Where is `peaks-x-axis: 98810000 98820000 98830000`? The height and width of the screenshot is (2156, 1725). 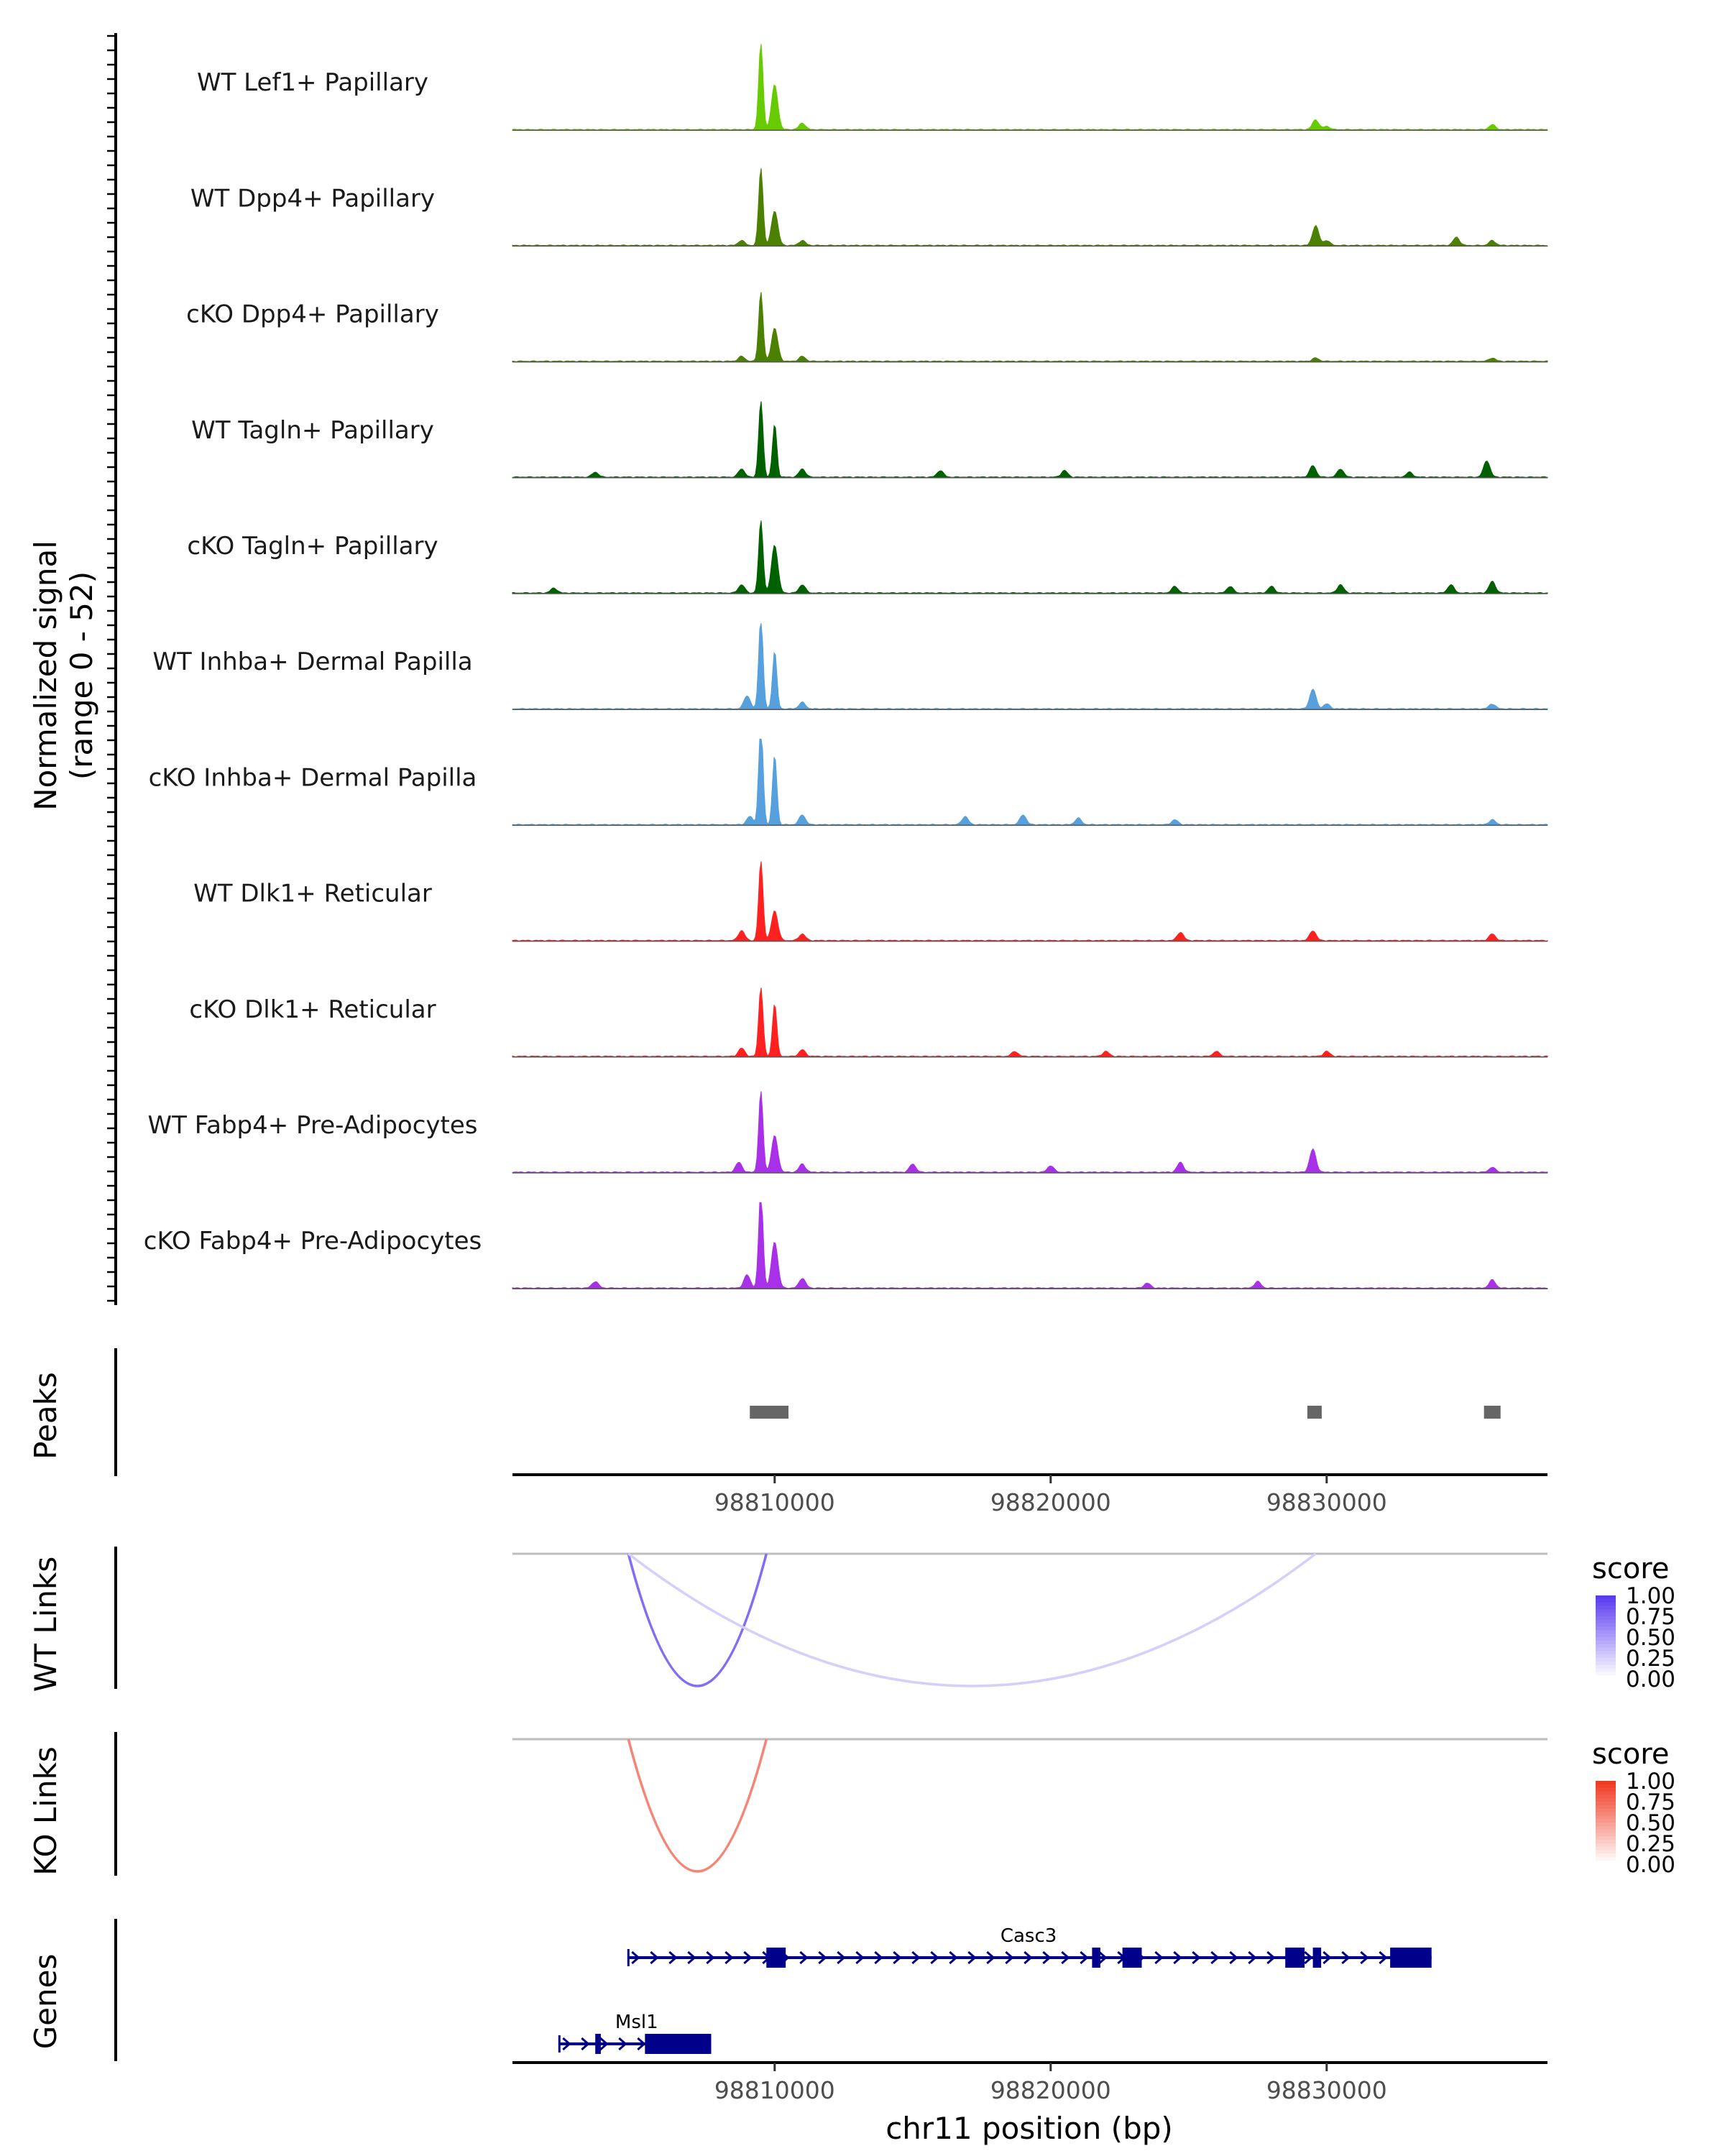
peaks-x-axis: 98810000 98820000 98830000 is located at coordinates (1029, 1494).